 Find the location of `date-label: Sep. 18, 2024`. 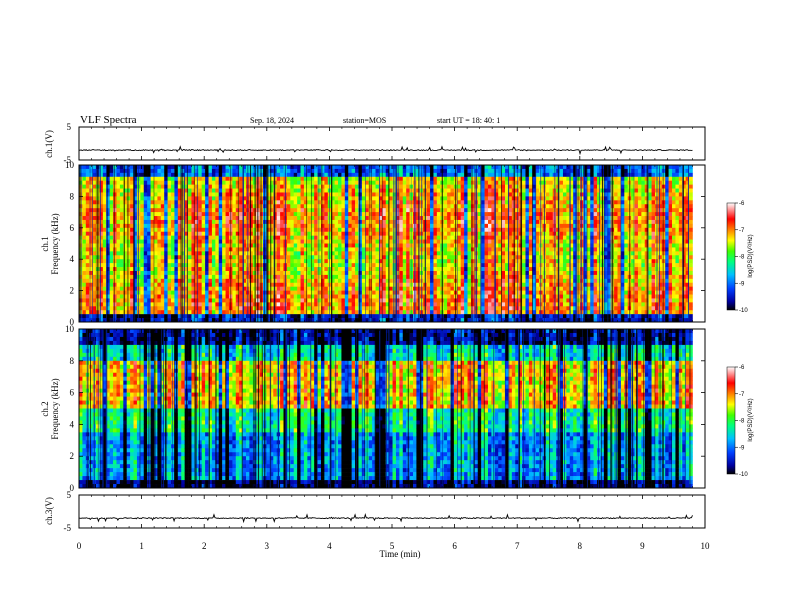

date-label: Sep. 18, 2024 is located at coordinates (272, 120).